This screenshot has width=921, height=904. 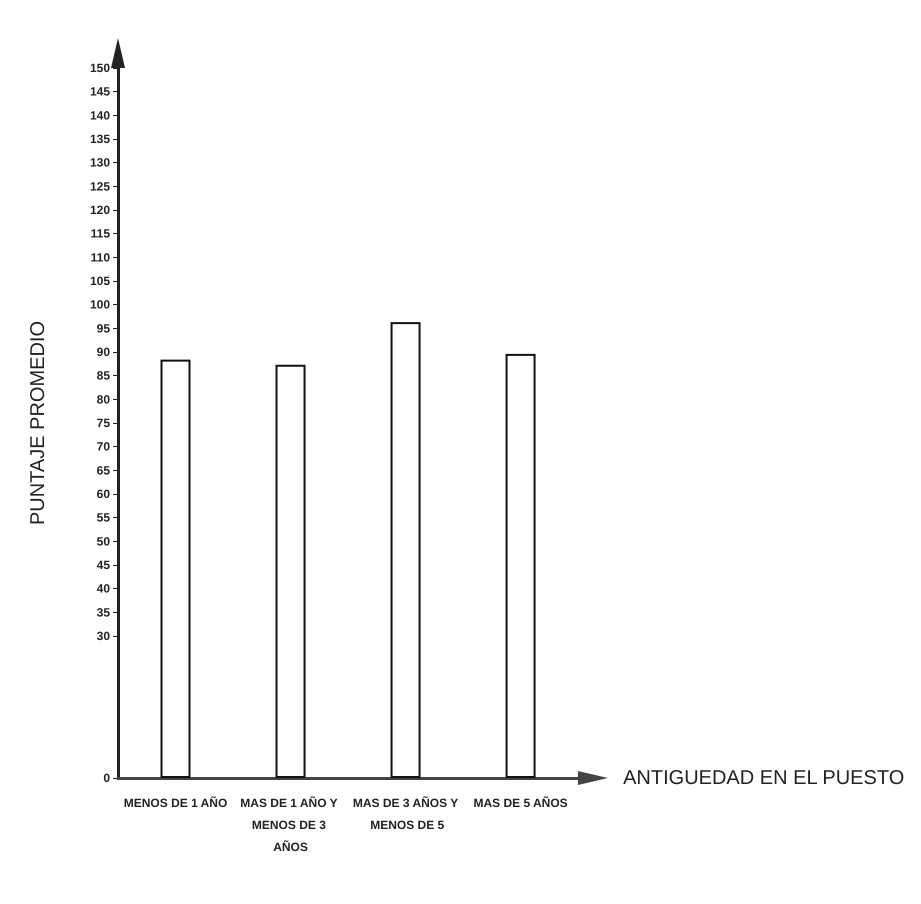 I want to click on y-tick-label: 125, so click(x=100, y=186).